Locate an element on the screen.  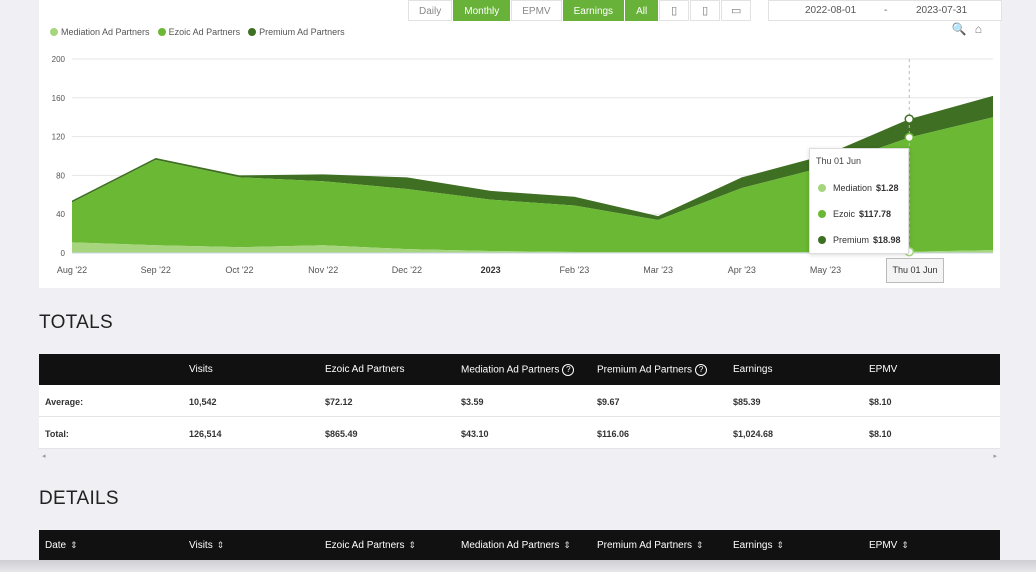
x-tick-label: Nov '22 is located at coordinates (323, 270).